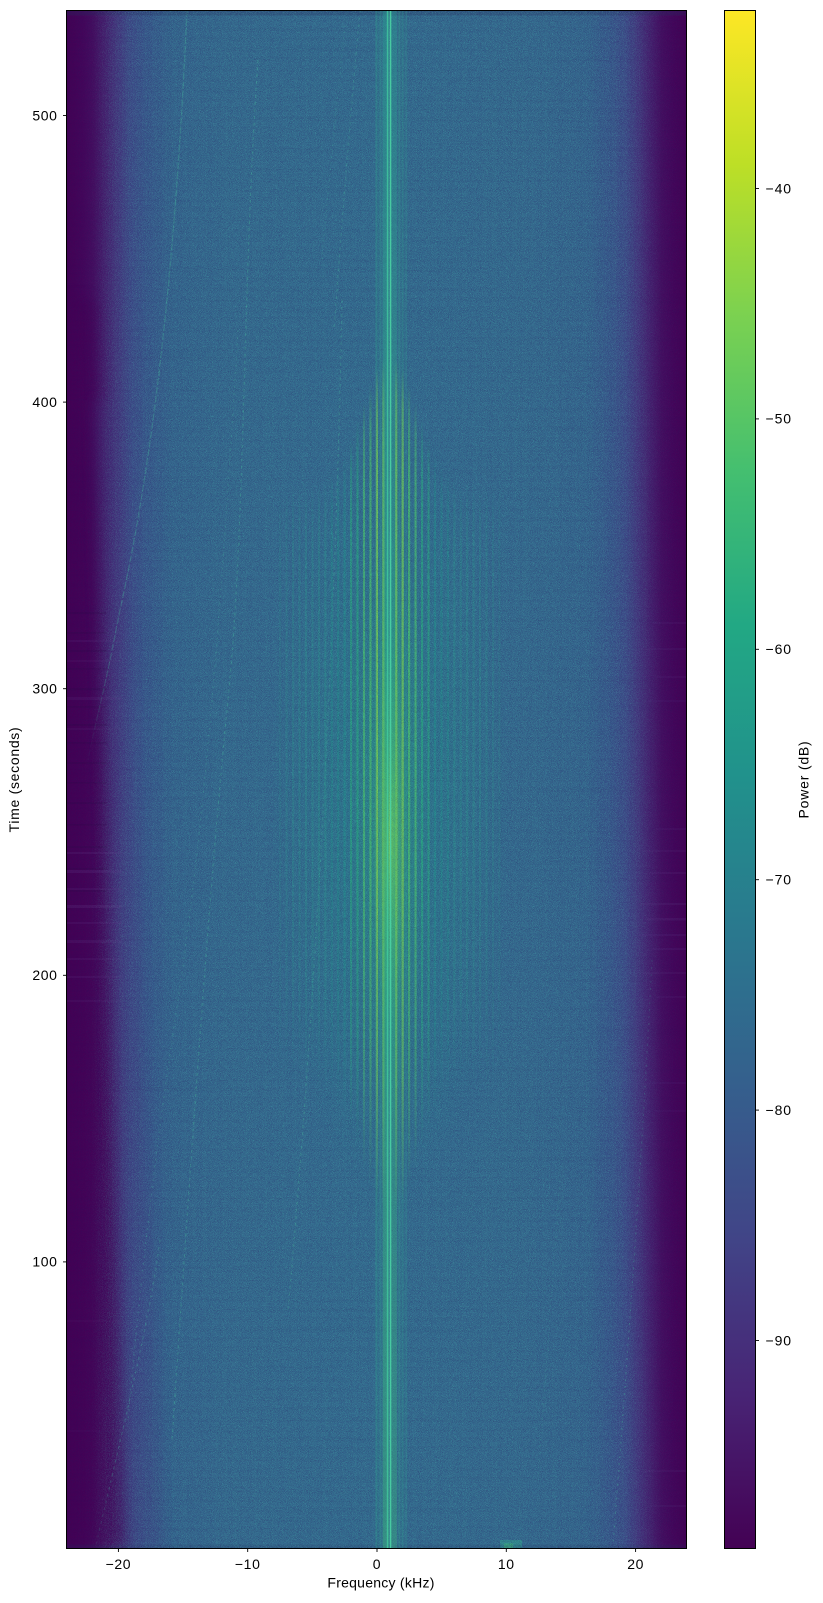 The image size is (823, 1603). What do you see at coordinates (635, 1564) in the screenshot?
I see `svg-text: 20` at bounding box center [635, 1564].